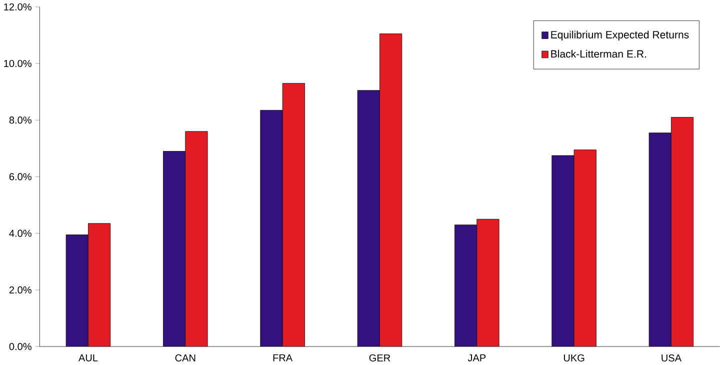  What do you see at coordinates (574, 358) in the screenshot?
I see `x-tick-label: UKG` at bounding box center [574, 358].